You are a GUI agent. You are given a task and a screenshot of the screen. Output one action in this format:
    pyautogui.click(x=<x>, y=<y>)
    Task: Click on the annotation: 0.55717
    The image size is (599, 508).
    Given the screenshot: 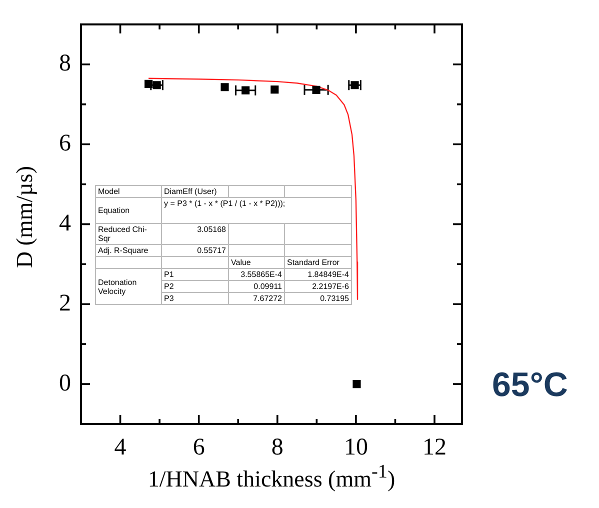 What is the action you would take?
    pyautogui.click(x=195, y=250)
    